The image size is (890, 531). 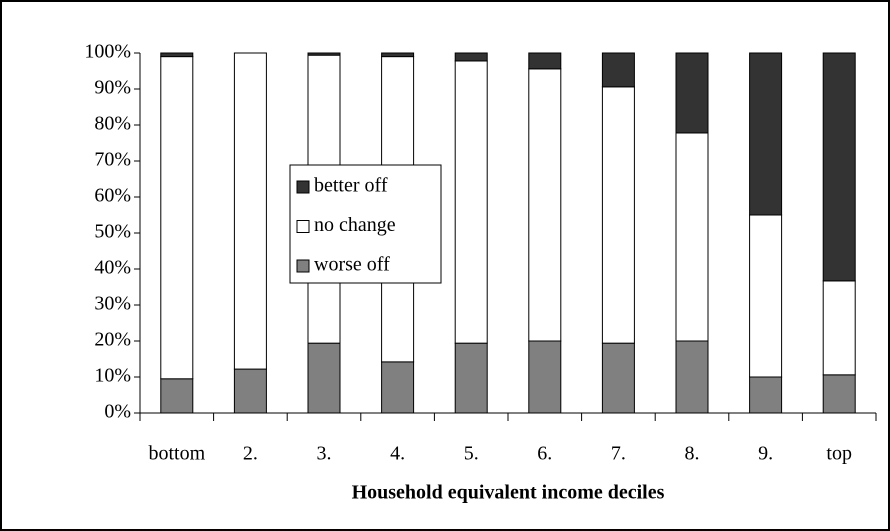 I want to click on y-tick-label: 0%, so click(x=117, y=412).